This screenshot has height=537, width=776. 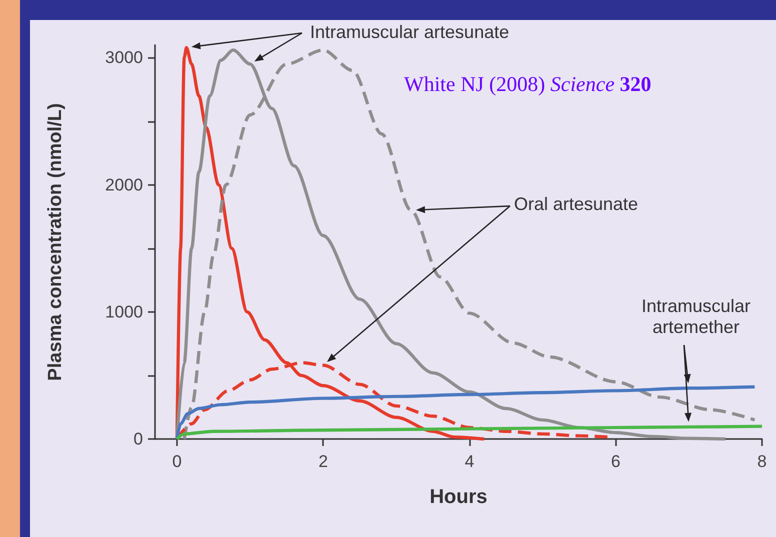 I want to click on y-tick-label: 3000, so click(x=124, y=58).